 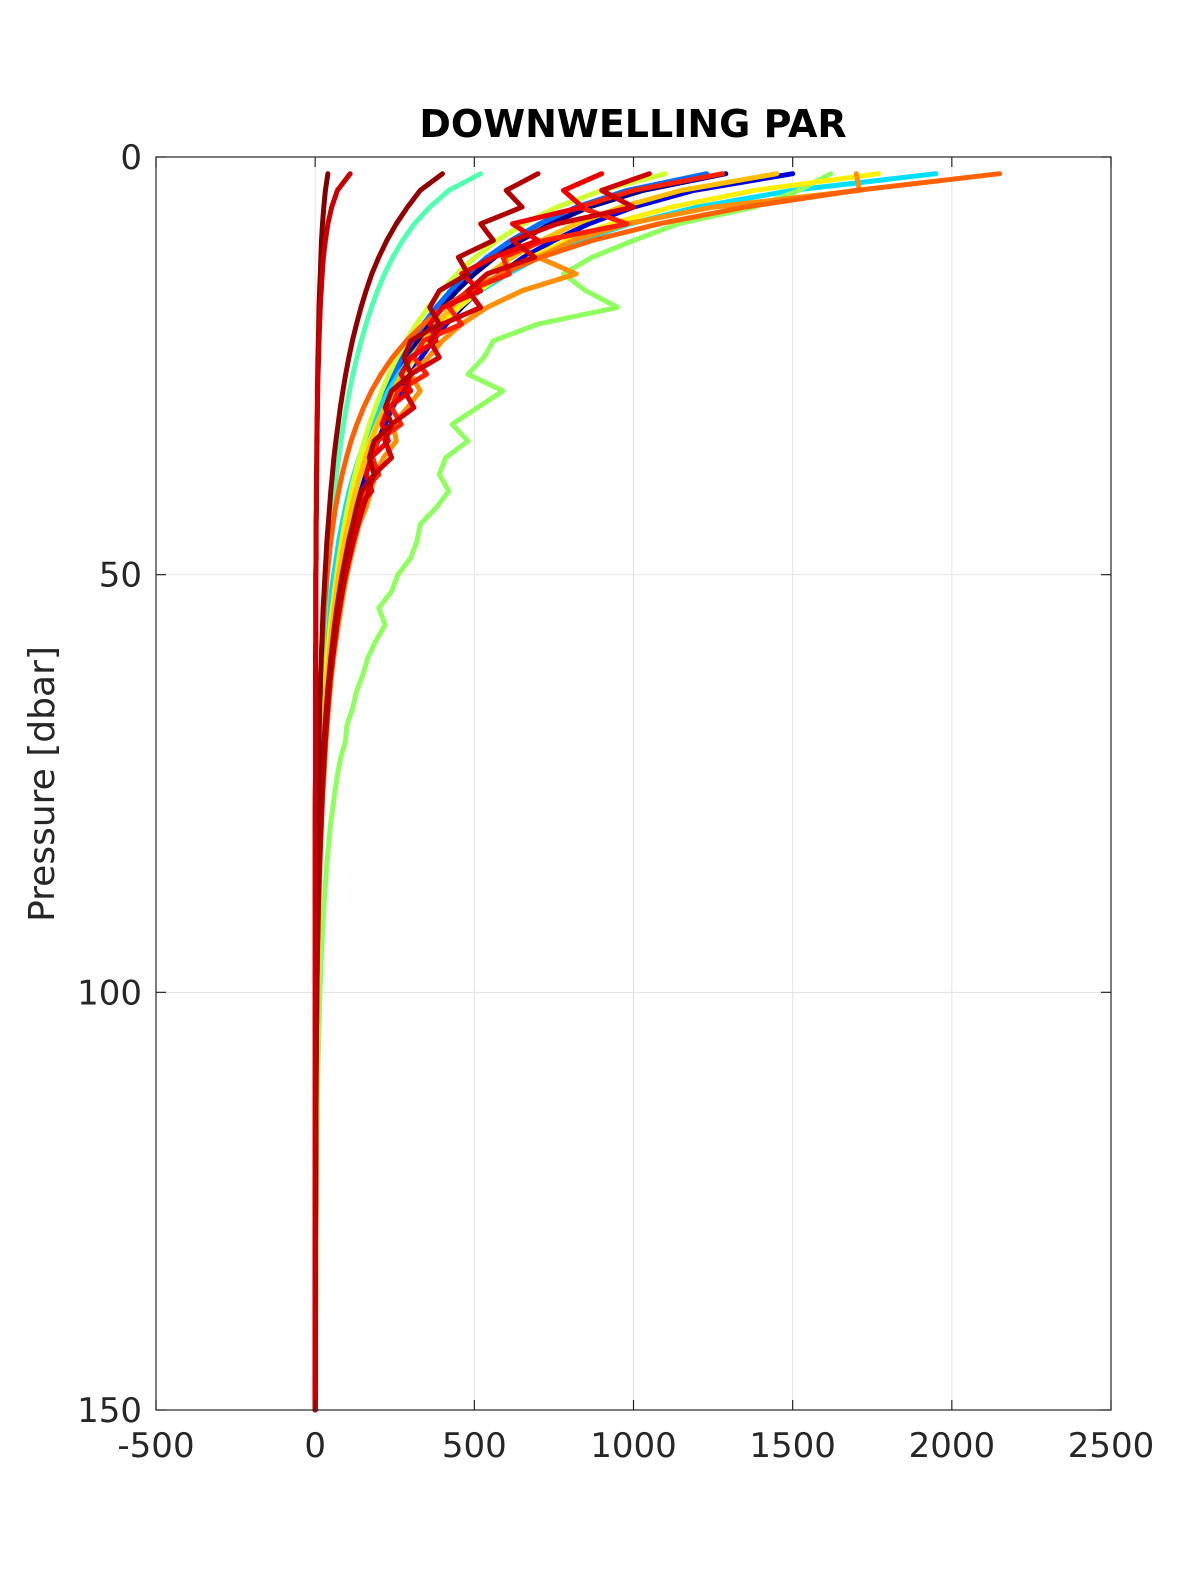 What do you see at coordinates (952, 1446) in the screenshot?
I see `x-tick-label: 2000` at bounding box center [952, 1446].